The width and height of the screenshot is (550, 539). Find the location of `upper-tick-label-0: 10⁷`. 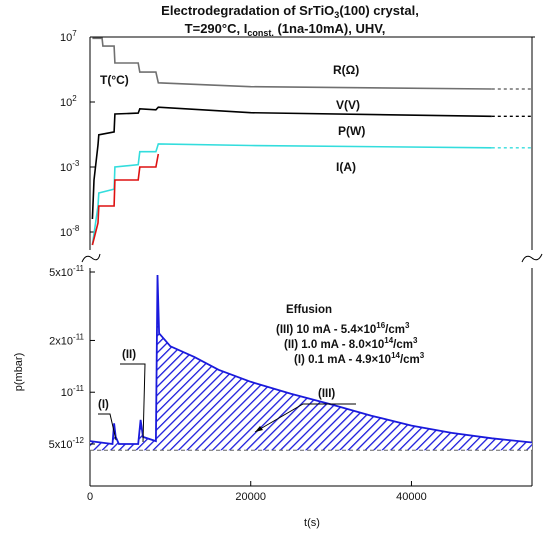

upper-tick-label-0: 10⁷ is located at coordinates (68, 36).